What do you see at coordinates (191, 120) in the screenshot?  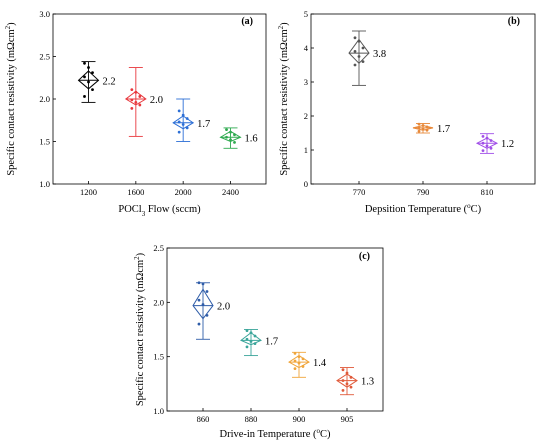 I see `box-plot-2000: 1.7` at bounding box center [191, 120].